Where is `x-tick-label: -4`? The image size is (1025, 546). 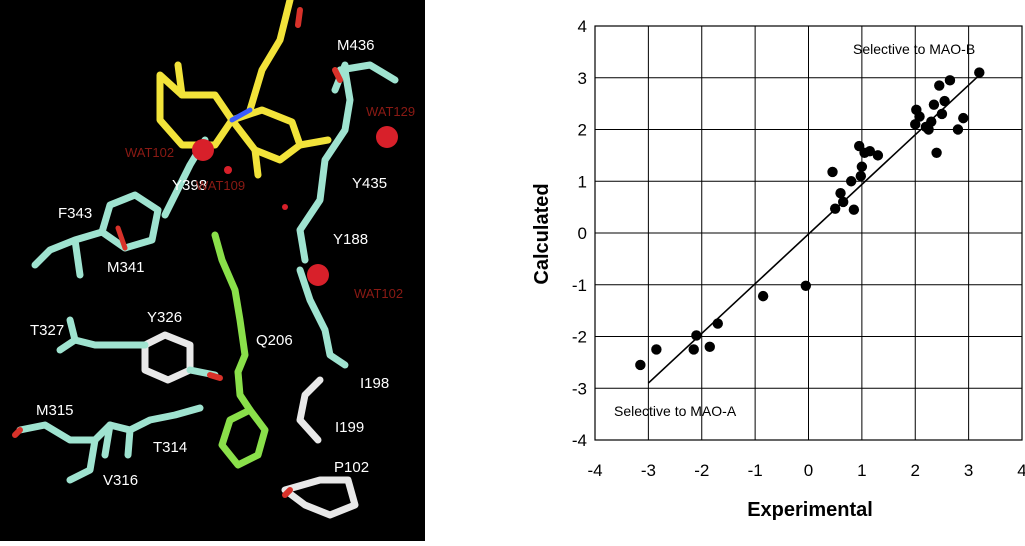
x-tick-label: -4 is located at coordinates (594, 470).